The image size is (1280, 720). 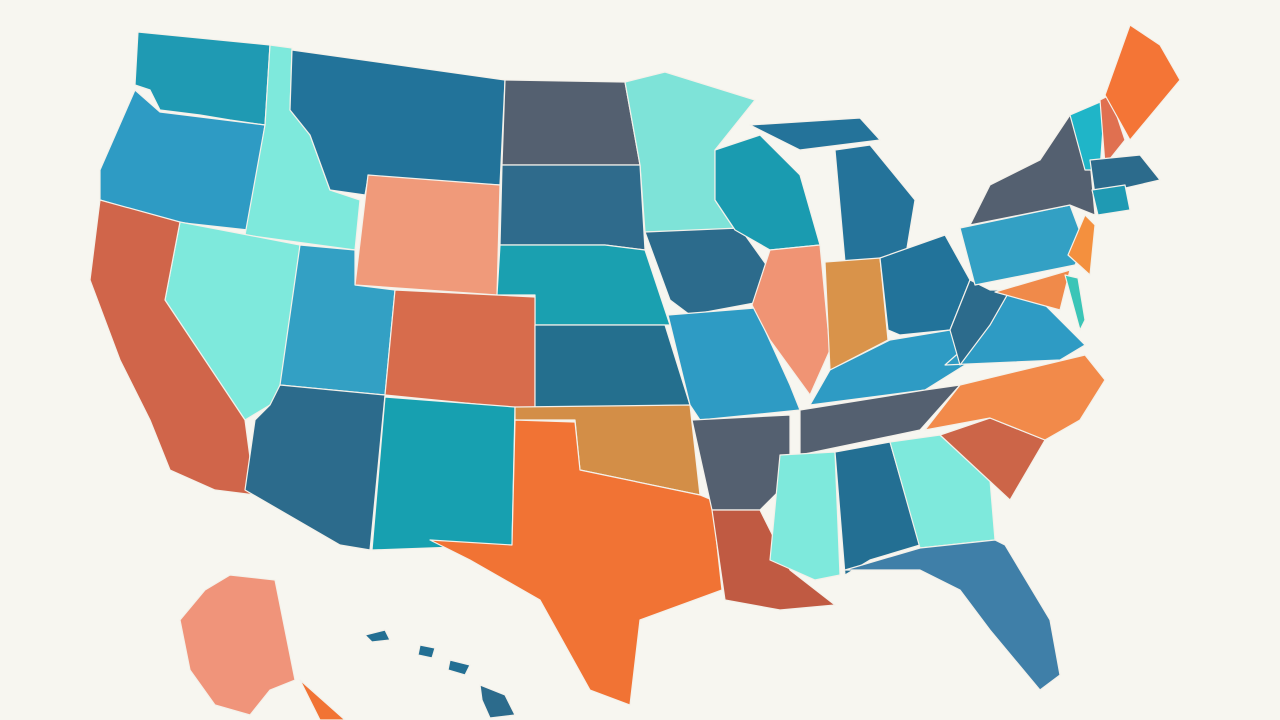 What do you see at coordinates (942, 491) in the screenshot?
I see `state-ga` at bounding box center [942, 491].